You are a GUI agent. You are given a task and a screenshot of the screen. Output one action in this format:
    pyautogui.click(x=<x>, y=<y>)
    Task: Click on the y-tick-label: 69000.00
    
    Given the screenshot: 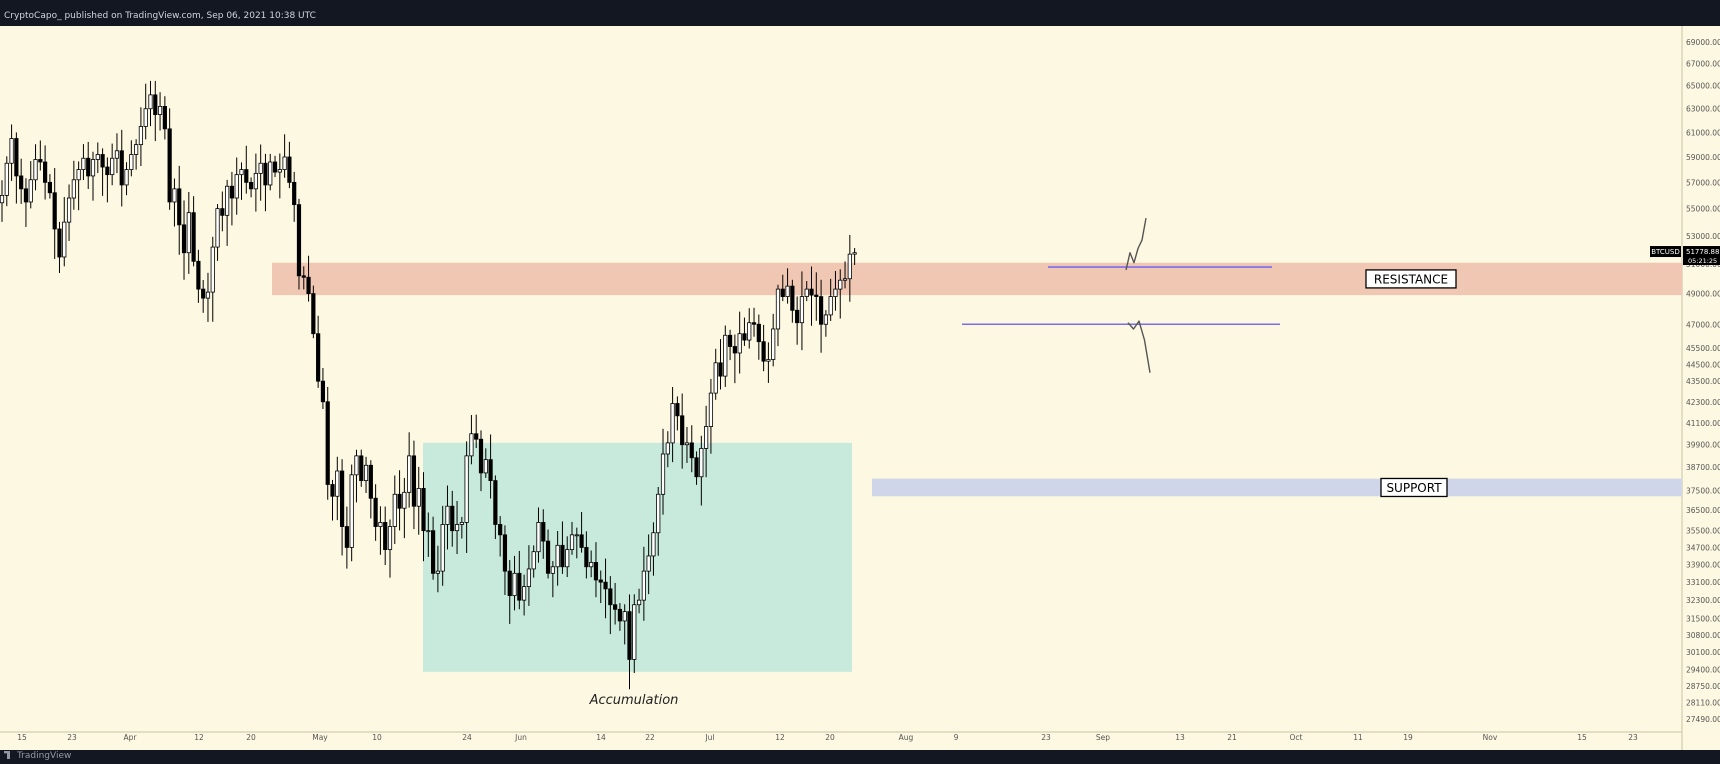 What is the action you would take?
    pyautogui.click(x=1703, y=42)
    